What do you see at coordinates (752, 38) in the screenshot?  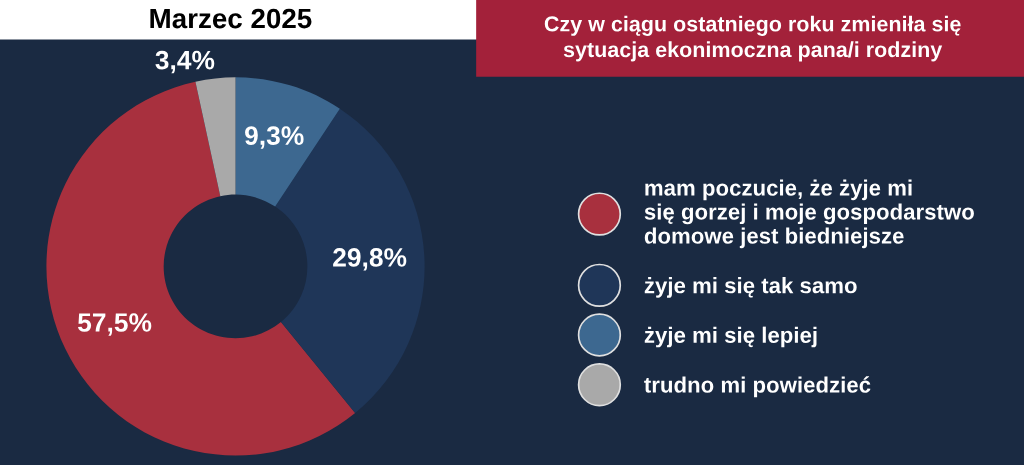 I see `chart-subtitle: Czy w ciągu ostatniego roku zmieniła się sytuacja ekonimoczna pana/i rodziny` at bounding box center [752, 38].